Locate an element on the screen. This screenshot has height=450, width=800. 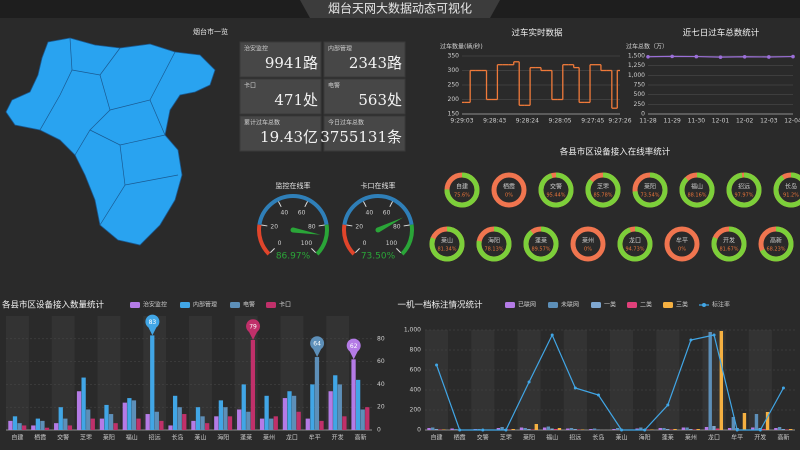
y-tick-label: 150 is located at coordinates (454, 114).